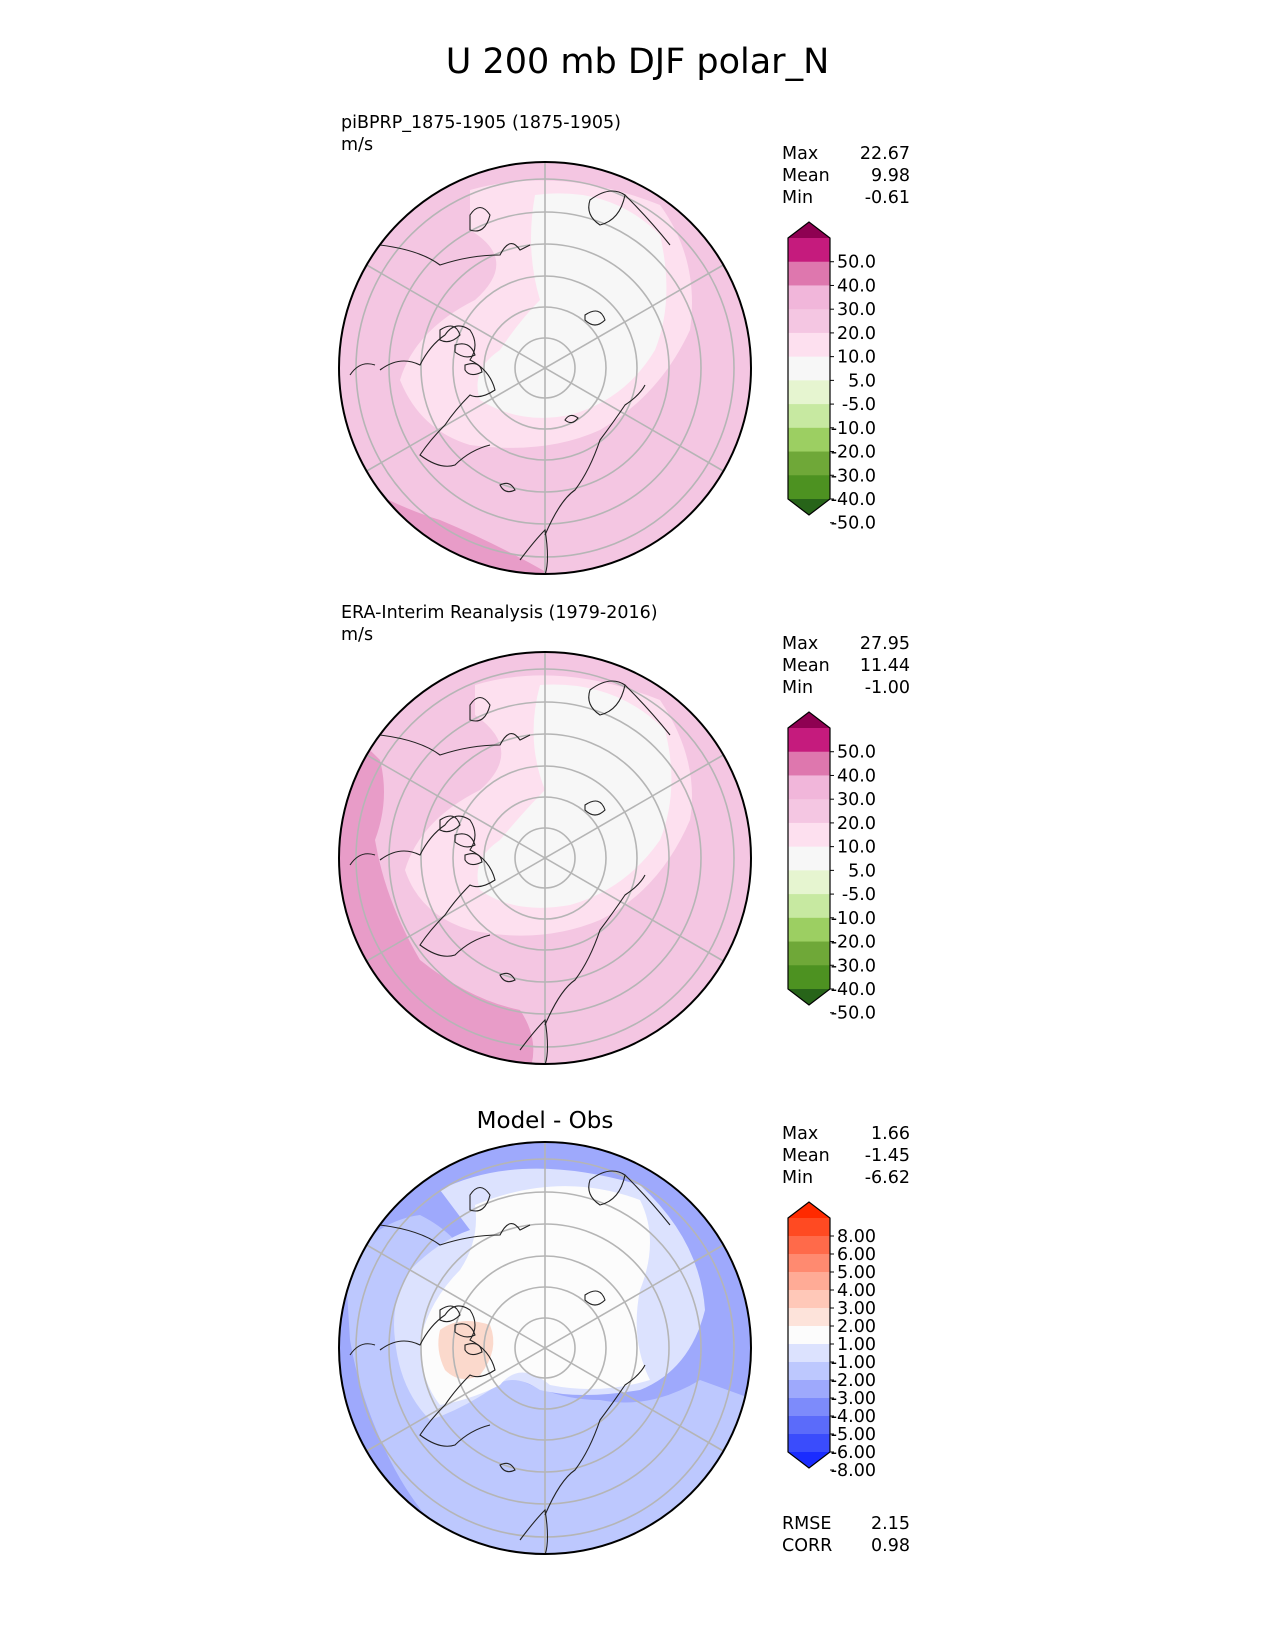 This screenshot has width=1275, height=1650. I want to click on colorbar-tick-label: -4.00, so click(853, 1417).